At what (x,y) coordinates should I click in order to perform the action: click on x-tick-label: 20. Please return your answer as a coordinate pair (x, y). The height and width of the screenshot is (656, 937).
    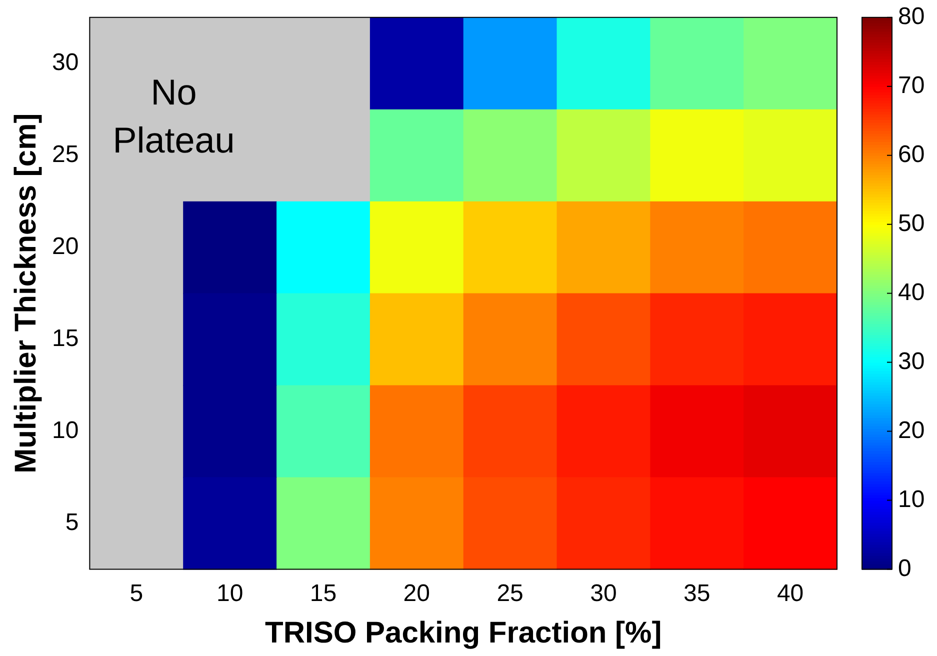
    Looking at the image, I should click on (416, 594).